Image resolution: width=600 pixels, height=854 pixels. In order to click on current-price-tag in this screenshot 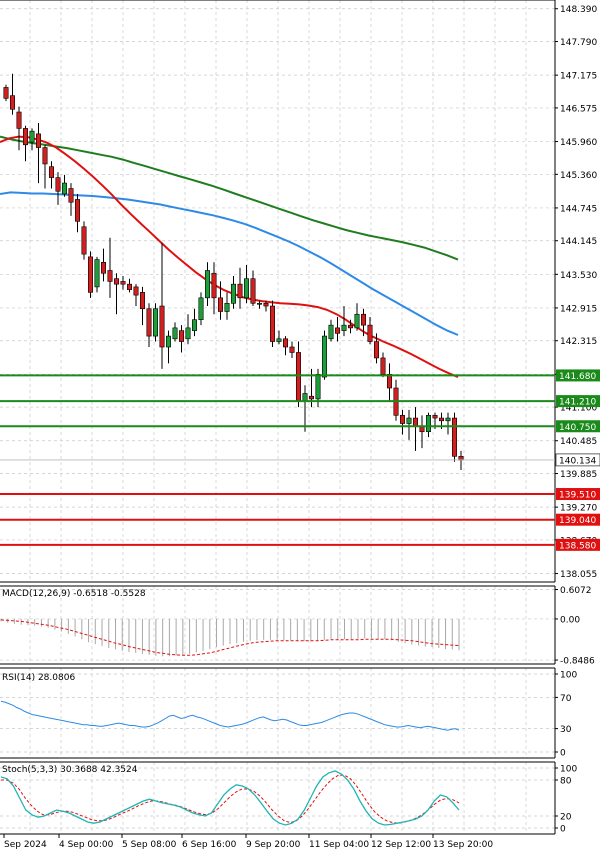, I will do `click(577, 460)`.